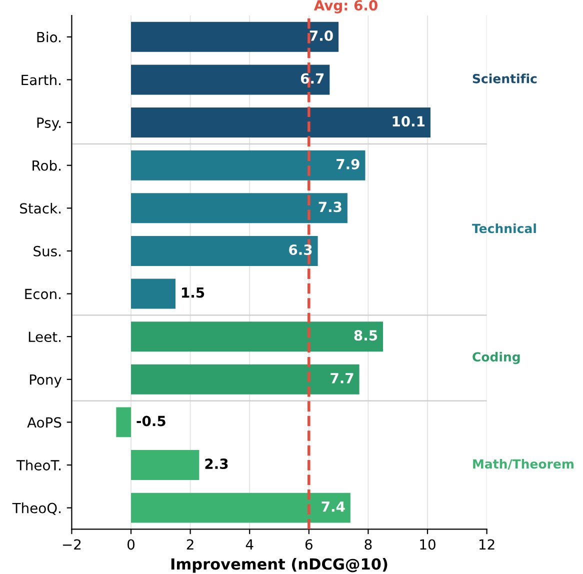 This screenshot has width=583, height=574. Describe the element at coordinates (308, 544) in the screenshot. I see `x-tick-label: 6` at that location.